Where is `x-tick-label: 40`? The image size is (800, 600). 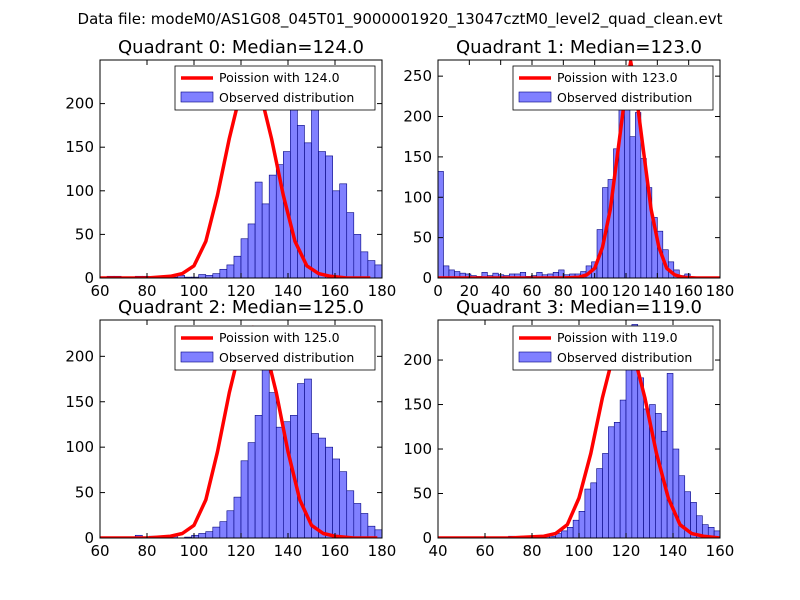 x-tick-label: 40 is located at coordinates (500, 291).